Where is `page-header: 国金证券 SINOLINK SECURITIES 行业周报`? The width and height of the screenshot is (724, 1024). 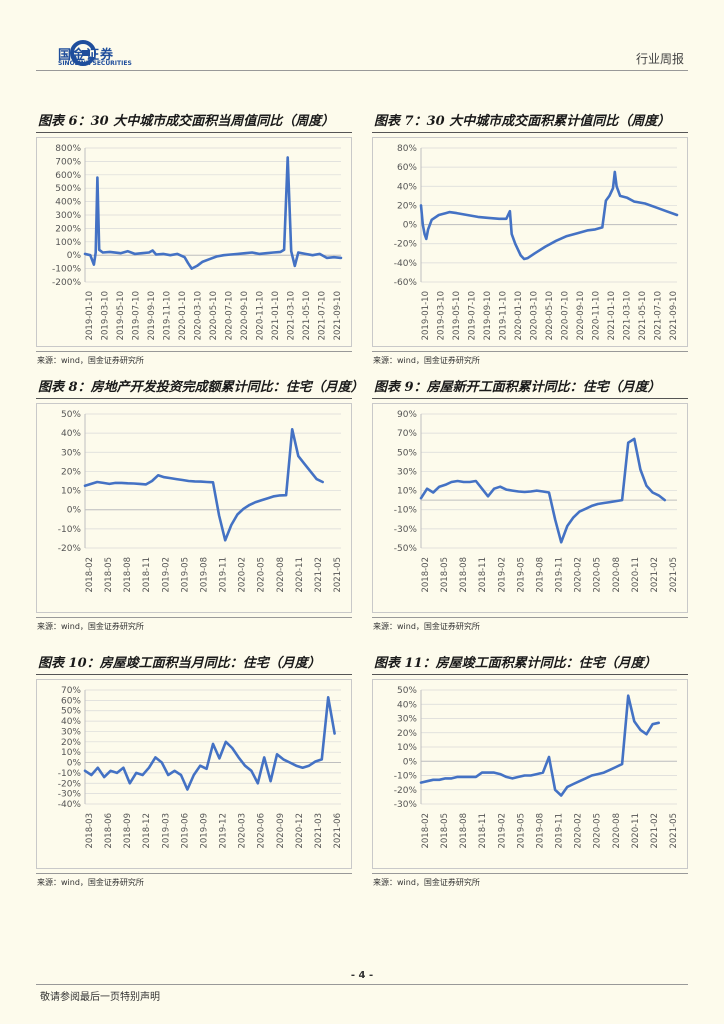 page-header: 国金证券 SINOLINK SECURITIES 行业周报 is located at coordinates (362, 40).